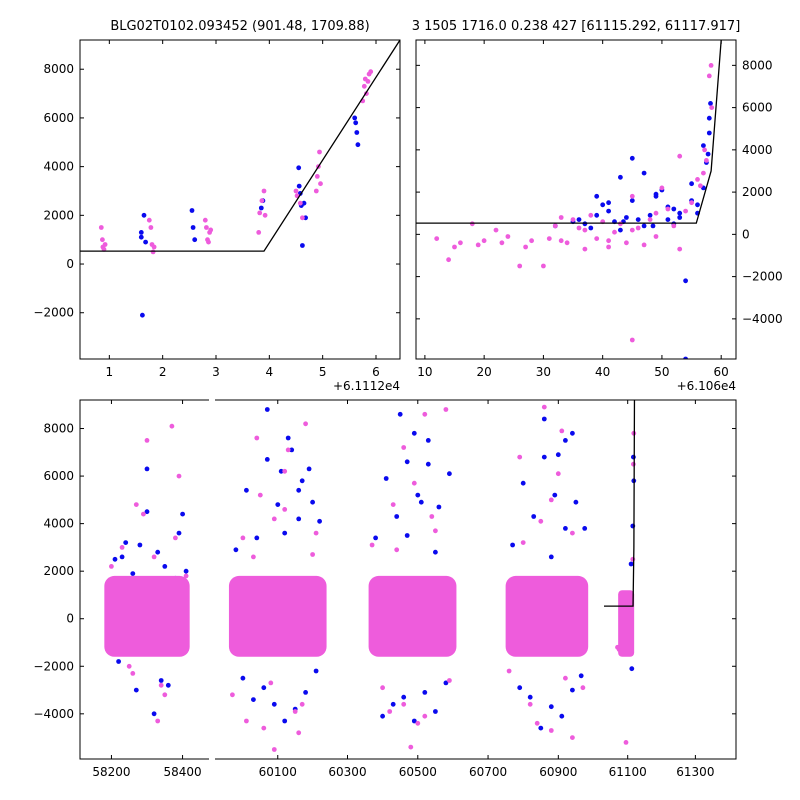 This screenshot has width=800, height=800. Describe the element at coordinates (695, 772) in the screenshot. I see `x-tick-label: 61300` at that location.